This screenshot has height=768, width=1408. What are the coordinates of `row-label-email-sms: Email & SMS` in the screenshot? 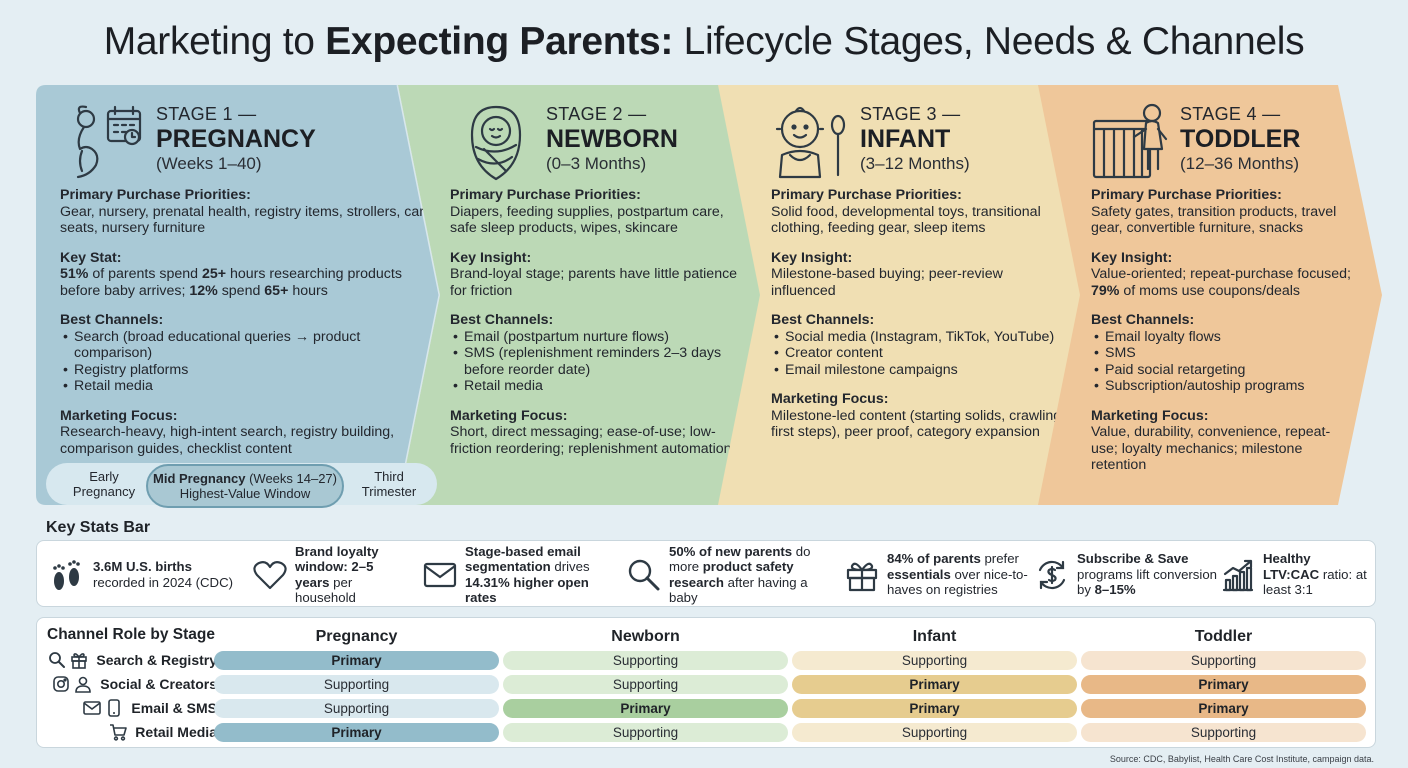 It's located at (132, 708).